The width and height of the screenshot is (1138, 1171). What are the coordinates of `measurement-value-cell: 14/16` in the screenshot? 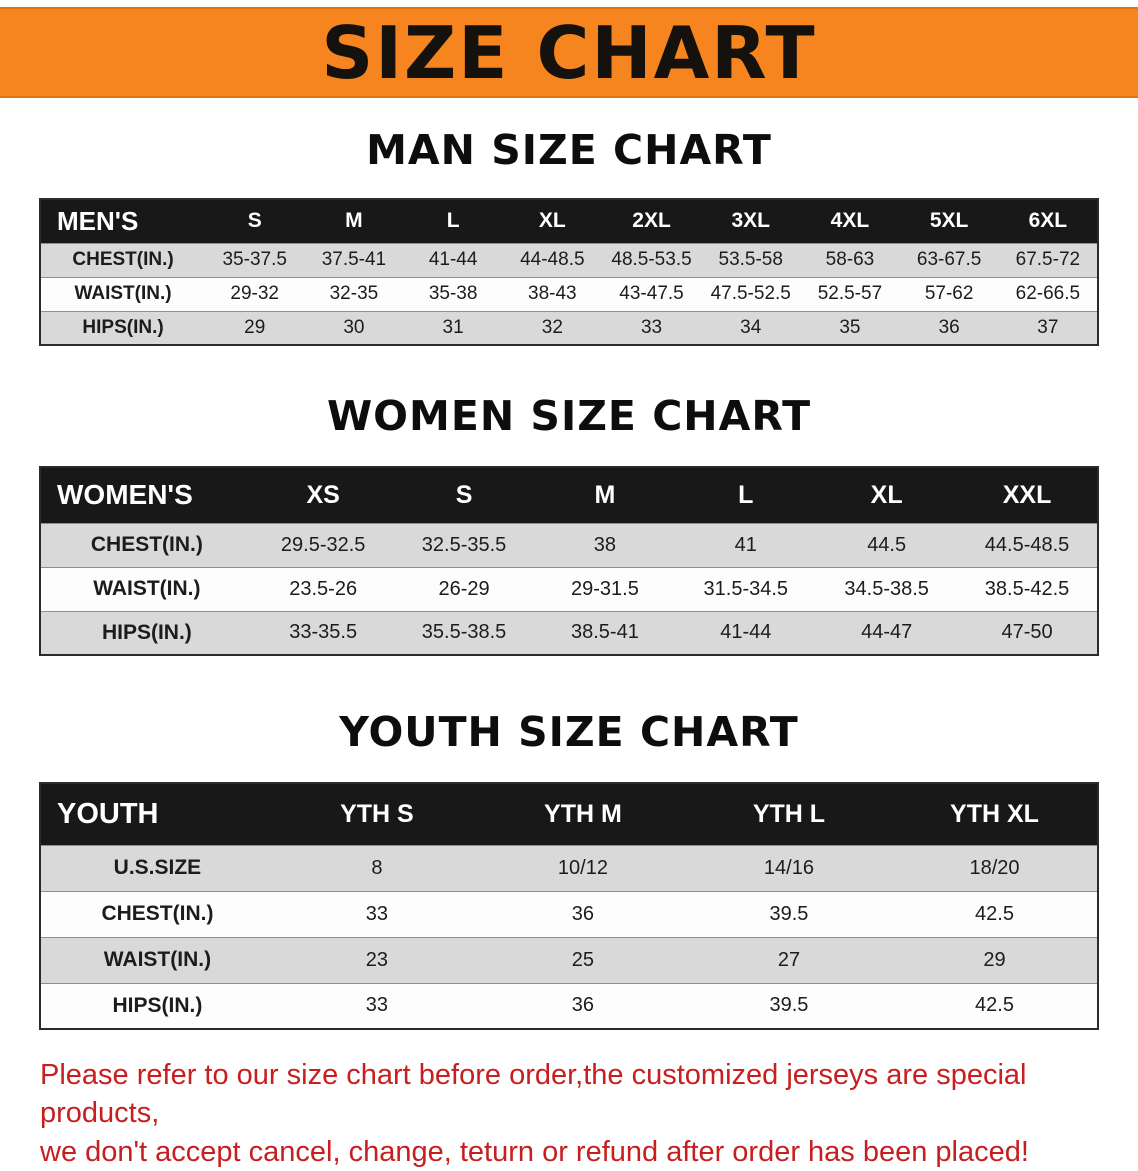 It's located at (788, 867).